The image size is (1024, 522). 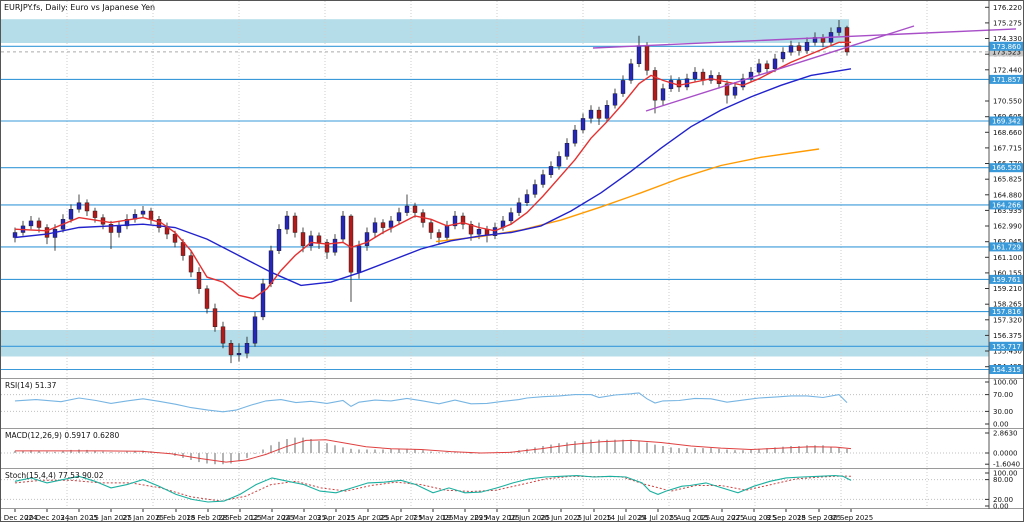 What do you see at coordinates (1007, 148) in the screenshot?
I see `price-axis-label: 167.715` at bounding box center [1007, 148].